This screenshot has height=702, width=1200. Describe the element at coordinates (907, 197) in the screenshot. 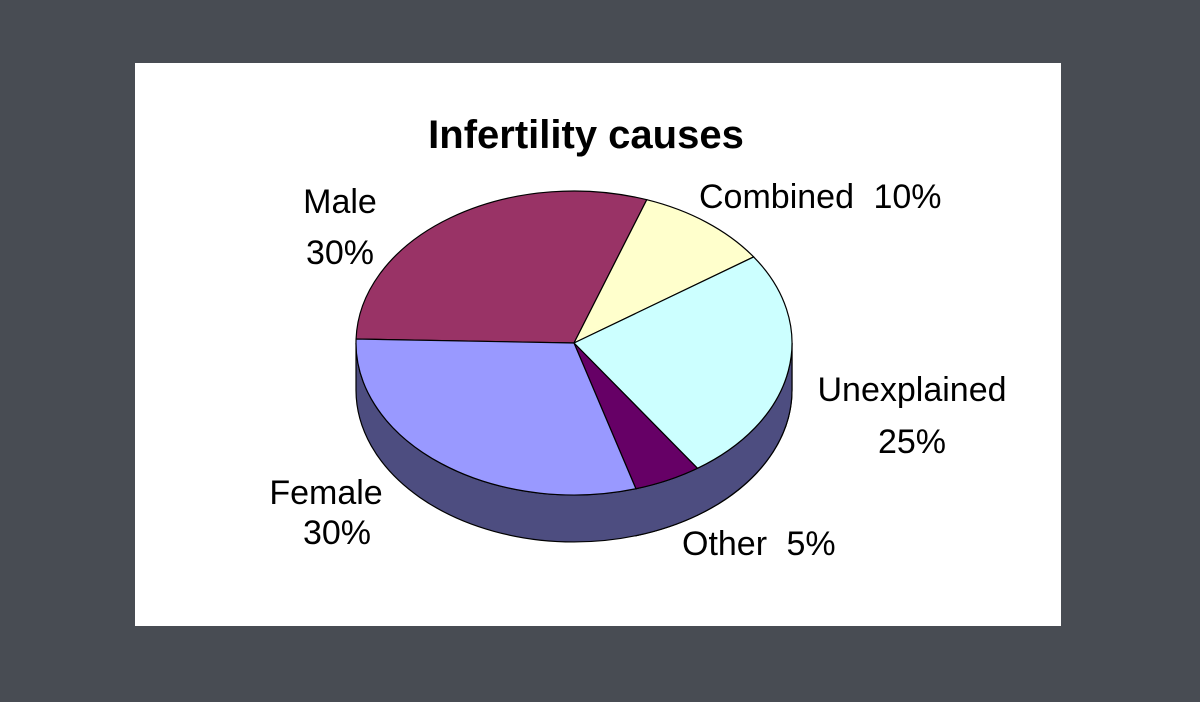

I see `slice-label-combined-percent: 10%` at that location.